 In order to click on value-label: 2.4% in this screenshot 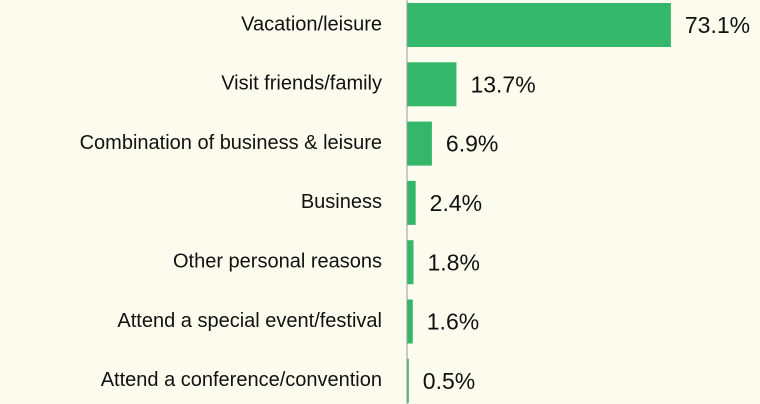, I will do `click(456, 203)`.